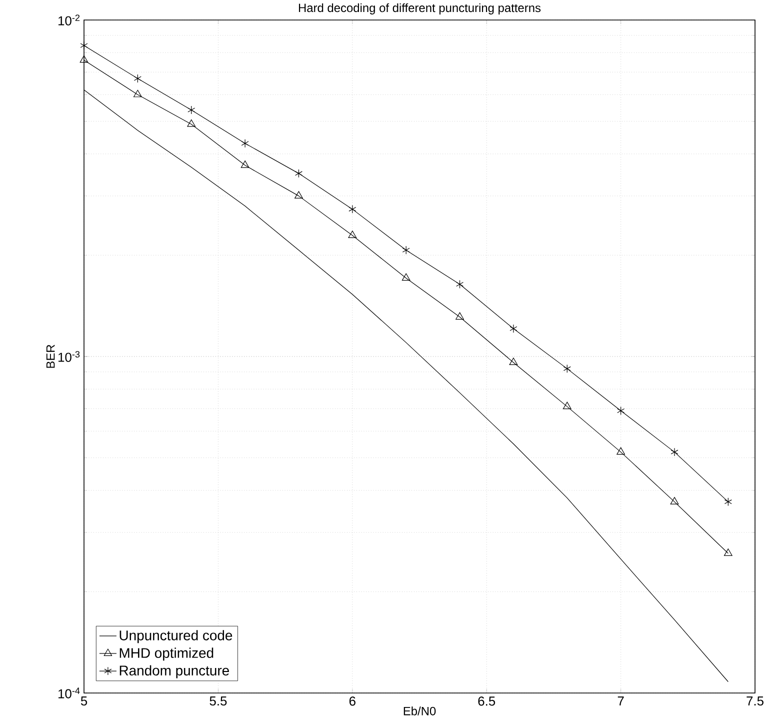  What do you see at coordinates (419, 8) in the screenshot?
I see `chart-title: Hard decoding of different puncturing patterns` at bounding box center [419, 8].